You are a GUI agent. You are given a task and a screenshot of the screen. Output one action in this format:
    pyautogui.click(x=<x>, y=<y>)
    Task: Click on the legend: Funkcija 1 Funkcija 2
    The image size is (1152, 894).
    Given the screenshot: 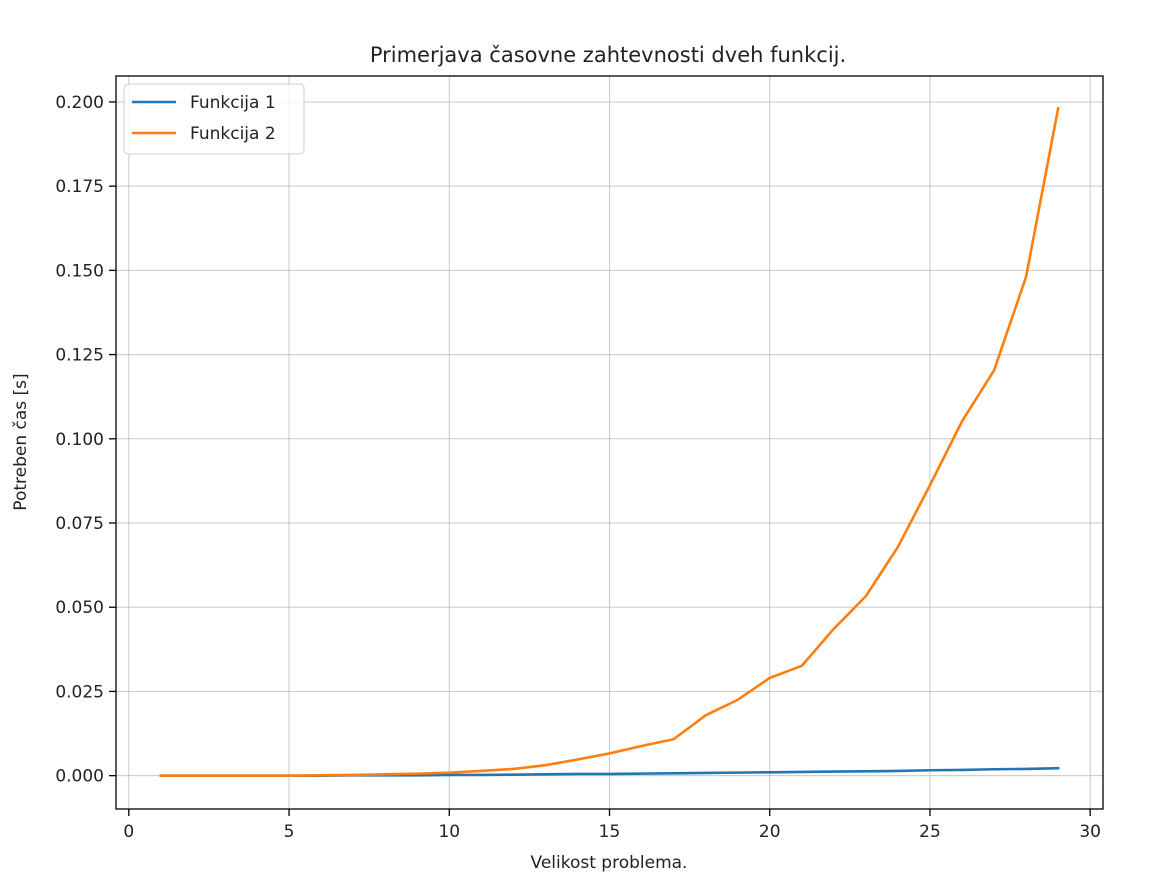 What is the action you would take?
    pyautogui.click(x=214, y=119)
    